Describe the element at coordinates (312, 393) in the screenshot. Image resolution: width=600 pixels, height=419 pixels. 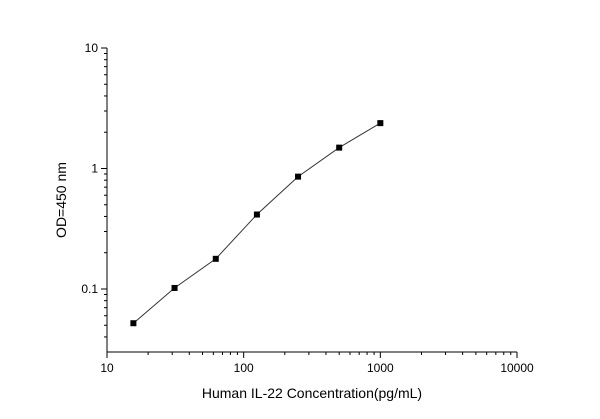
I see `x-axis-title: Human IL-22 Concentration(pg/mL)` at that location.